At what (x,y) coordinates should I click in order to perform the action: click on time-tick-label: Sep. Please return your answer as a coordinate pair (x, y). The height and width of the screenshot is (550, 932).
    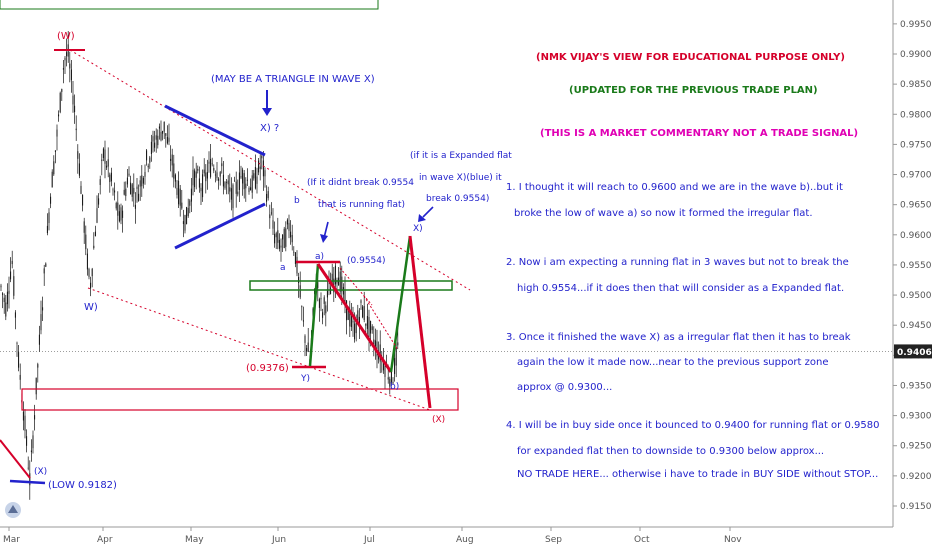
    Looking at the image, I should click on (553, 540).